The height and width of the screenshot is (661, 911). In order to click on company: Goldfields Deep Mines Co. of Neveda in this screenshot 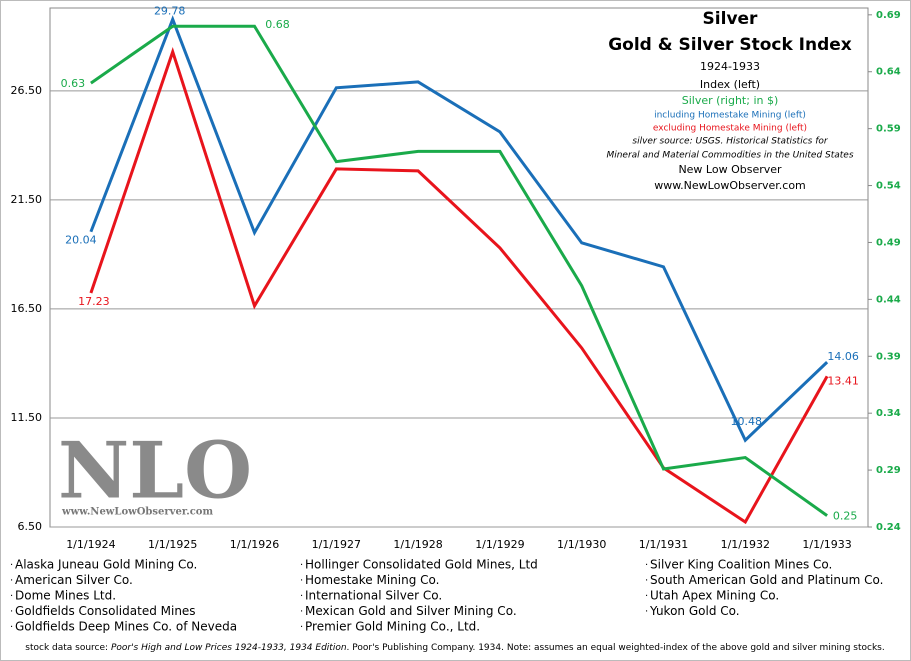, I will do `click(126, 627)`.